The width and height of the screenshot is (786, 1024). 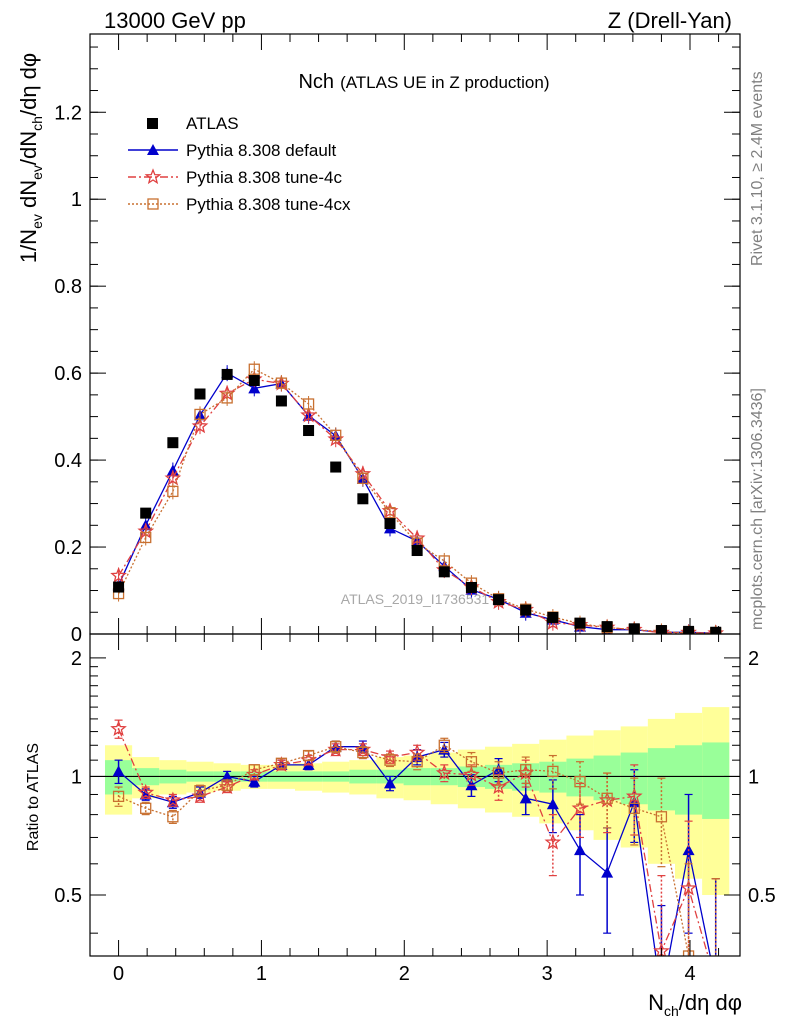 I want to click on y-tick-label-ratio-right: 1, so click(x=753, y=777).